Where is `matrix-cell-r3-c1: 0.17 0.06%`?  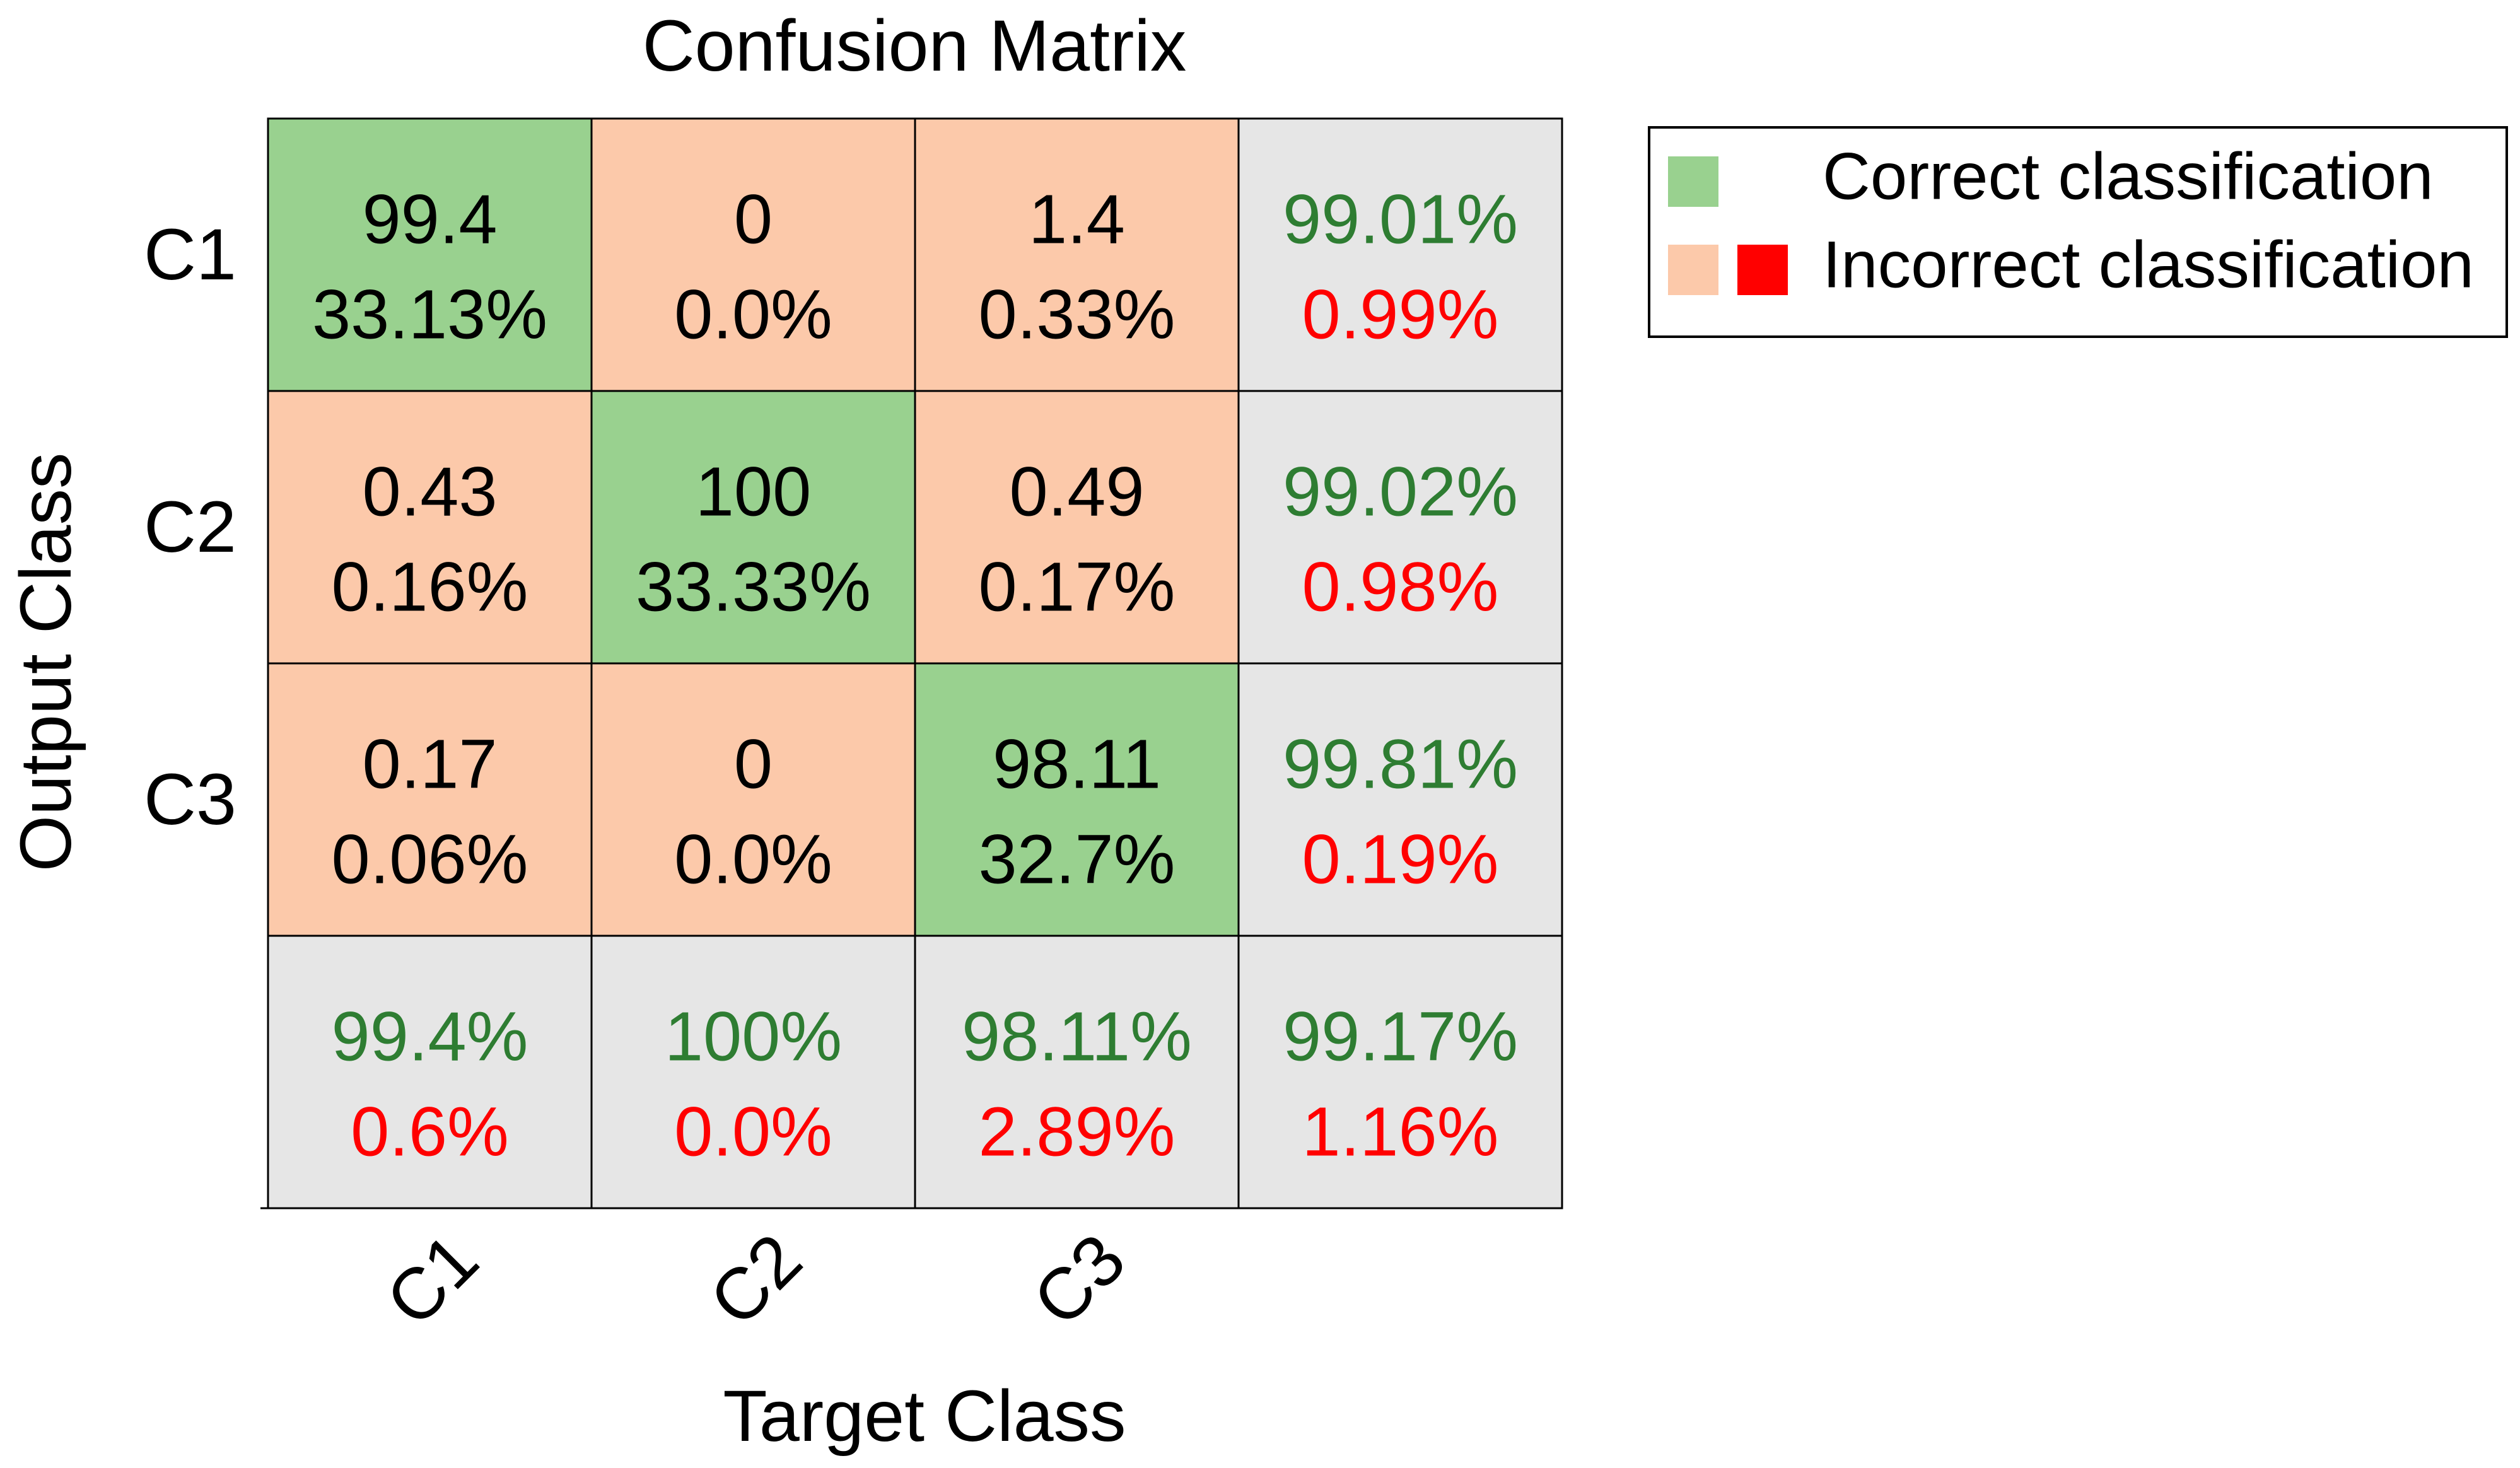 matrix-cell-r3-c1: 0.17 0.06% is located at coordinates (430, 799).